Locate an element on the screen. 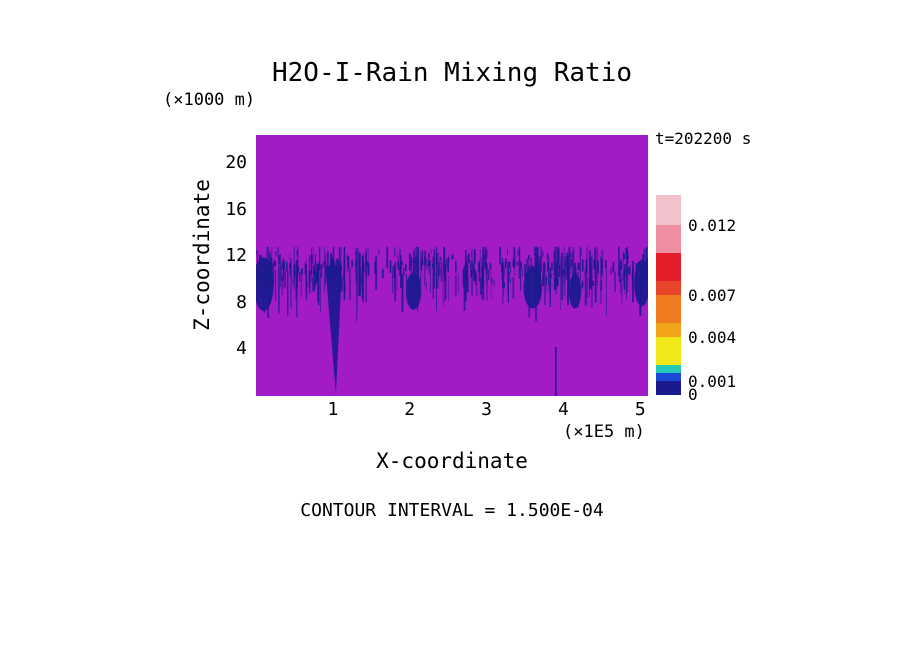  y-tick-label: 20 is located at coordinates (236, 162).